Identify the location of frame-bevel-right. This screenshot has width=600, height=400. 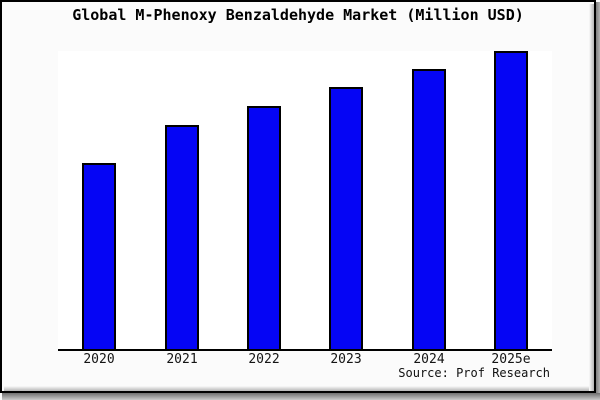
(591, 197).